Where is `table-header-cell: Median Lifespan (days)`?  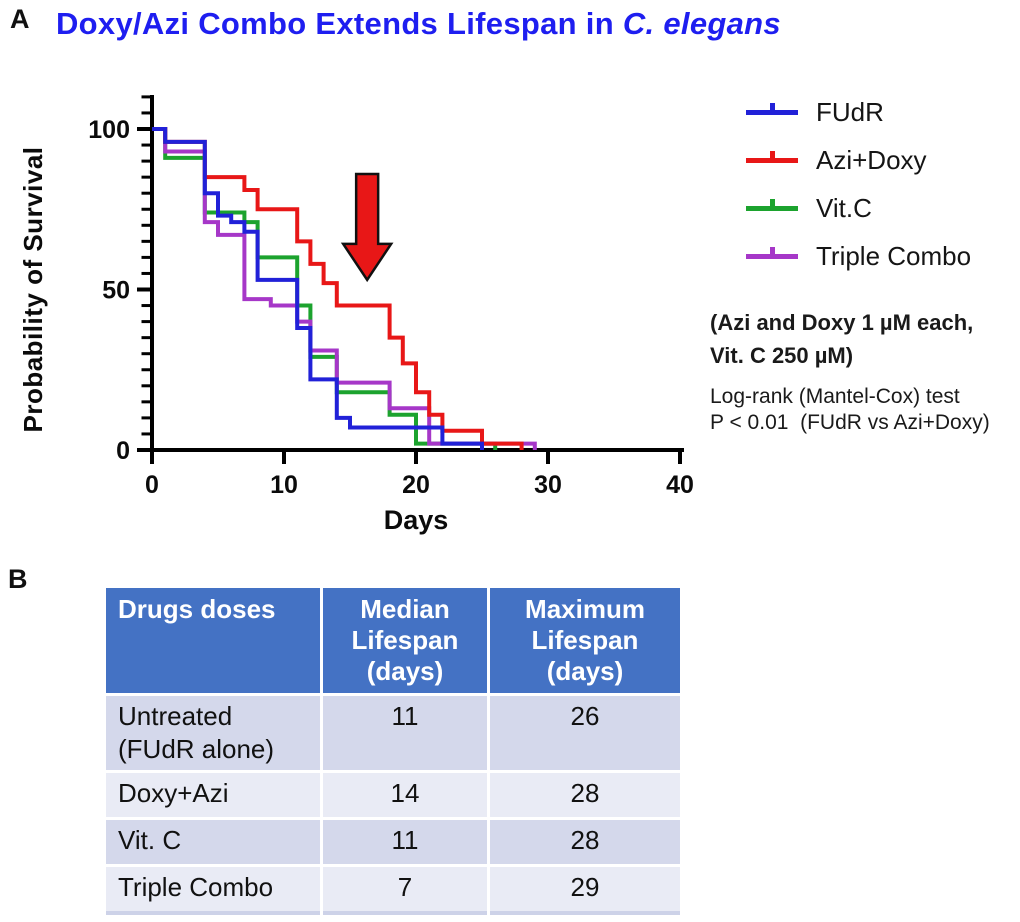
table-header-cell: Median Lifespan (days) is located at coordinates (405, 640).